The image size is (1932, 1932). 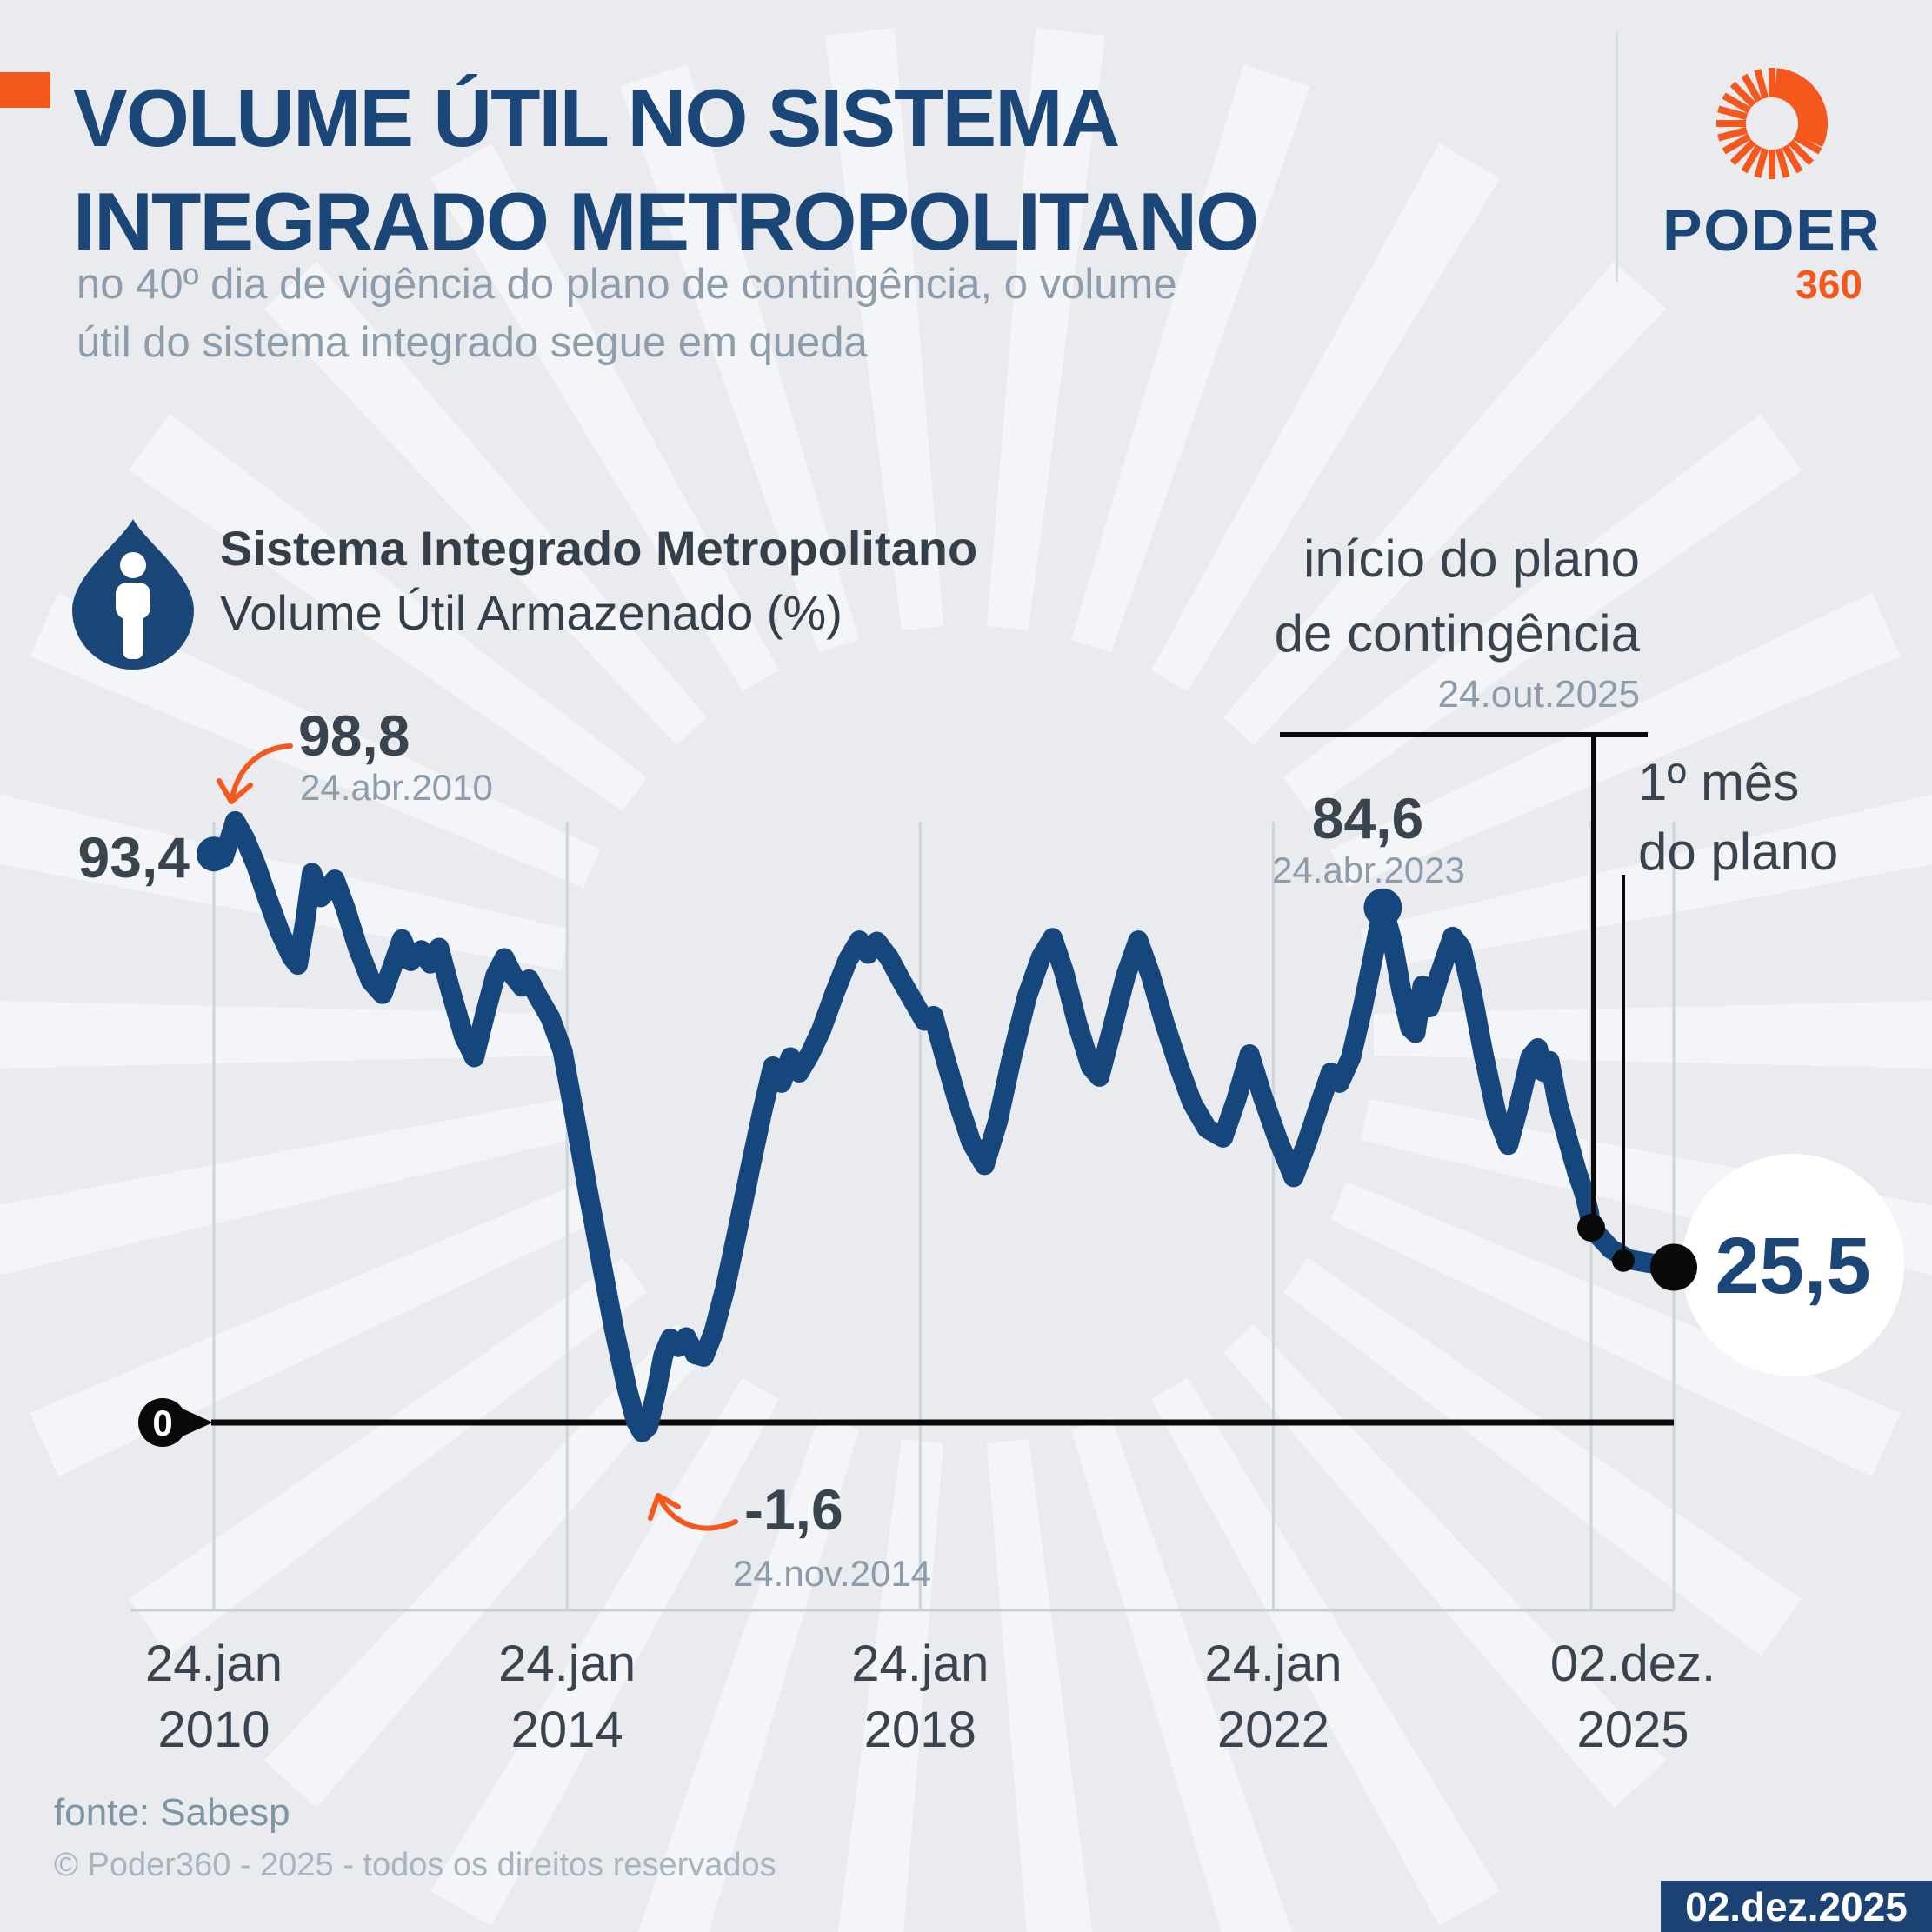 I want to click on min-date-label: 24.nov.2014, so click(x=832, y=1573).